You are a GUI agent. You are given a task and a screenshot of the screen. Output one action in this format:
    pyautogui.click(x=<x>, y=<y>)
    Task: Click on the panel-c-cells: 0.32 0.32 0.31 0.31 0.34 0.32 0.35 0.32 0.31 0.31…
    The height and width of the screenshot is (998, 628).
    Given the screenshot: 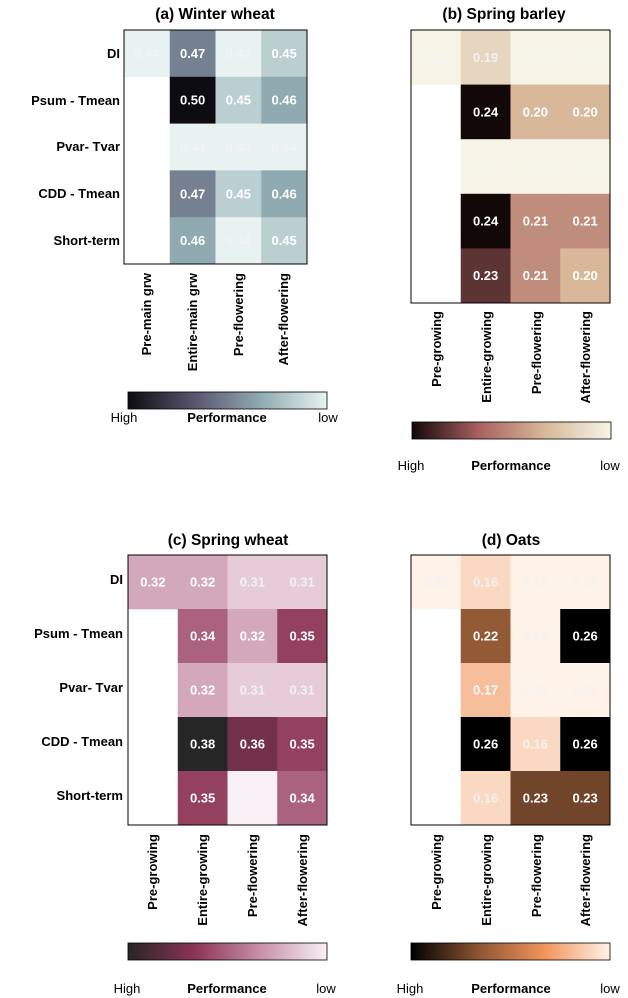 What is the action you would take?
    pyautogui.click(x=228, y=690)
    